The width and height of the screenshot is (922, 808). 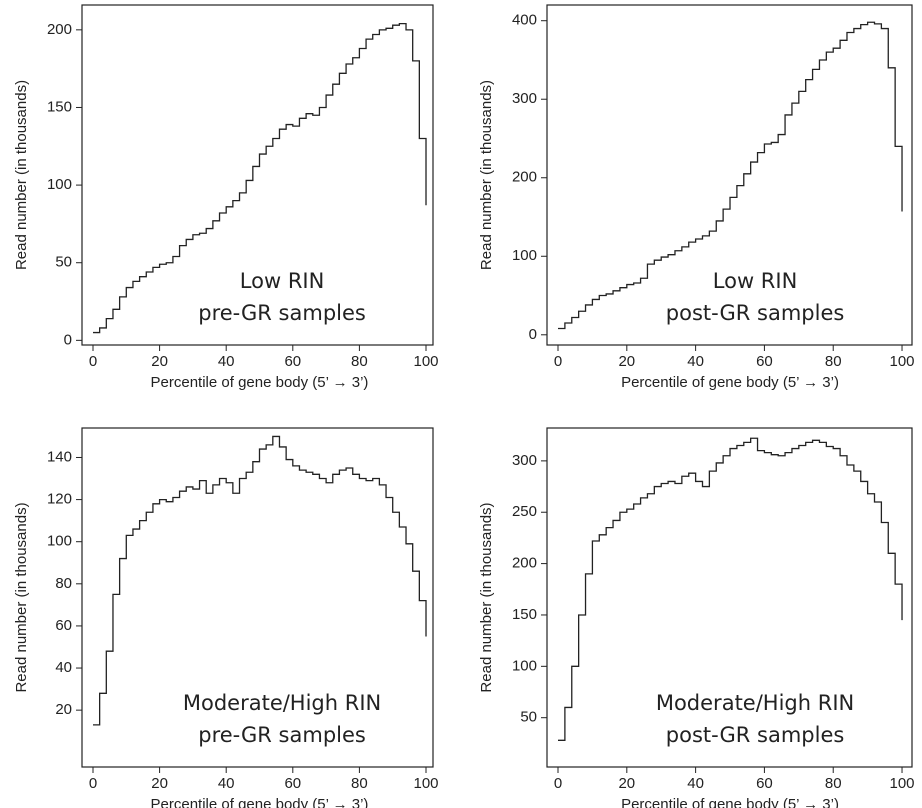 I want to click on y-tick-label: 20, so click(x=63, y=709).